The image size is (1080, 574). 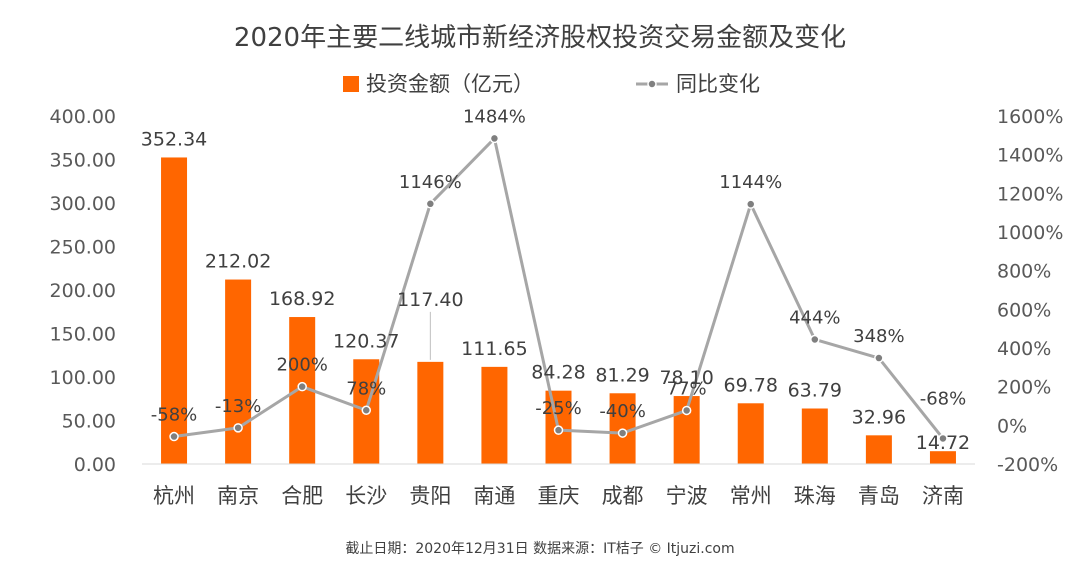 I want to click on category-label: 贵阳, so click(x=430, y=496).